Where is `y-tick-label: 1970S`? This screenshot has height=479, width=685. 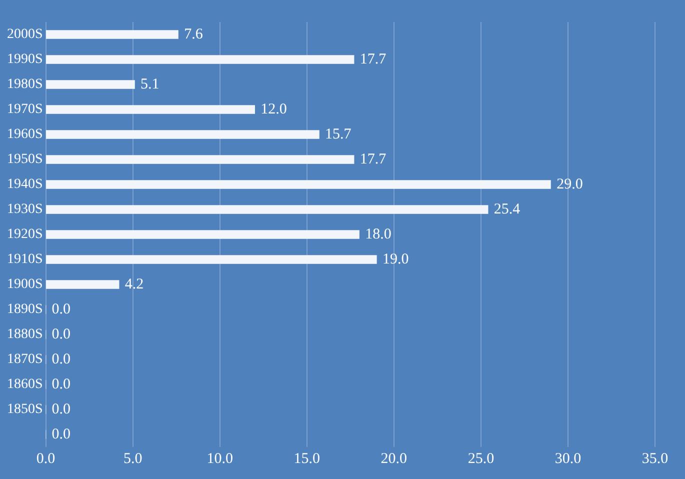 y-tick-label: 1970S is located at coordinates (24, 110).